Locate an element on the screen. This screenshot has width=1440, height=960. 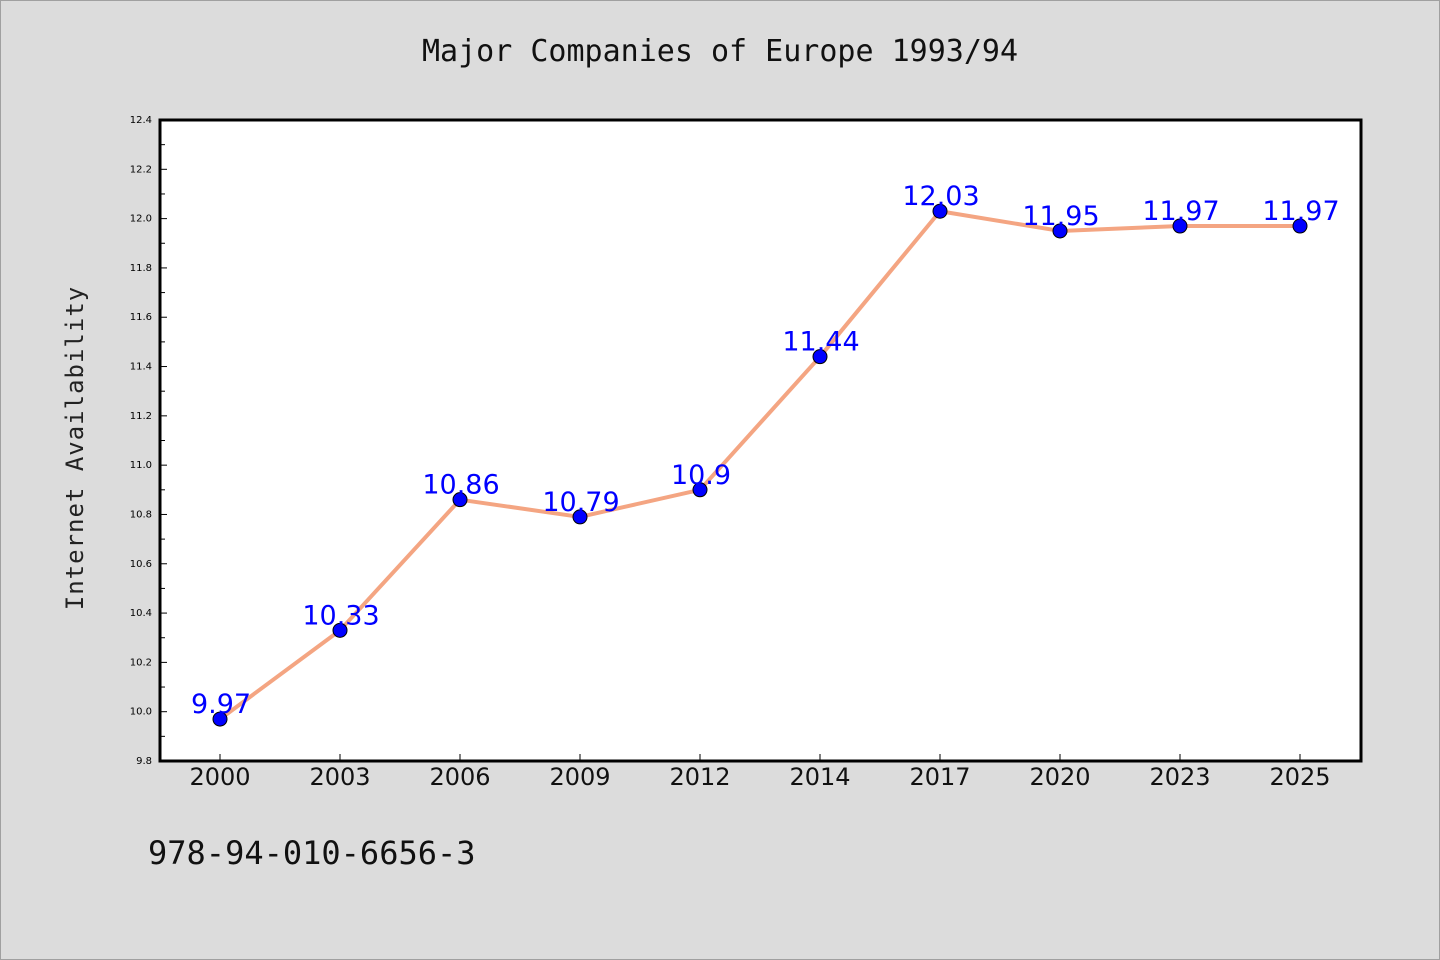
x-tick-label: 2003 is located at coordinates (339, 777).